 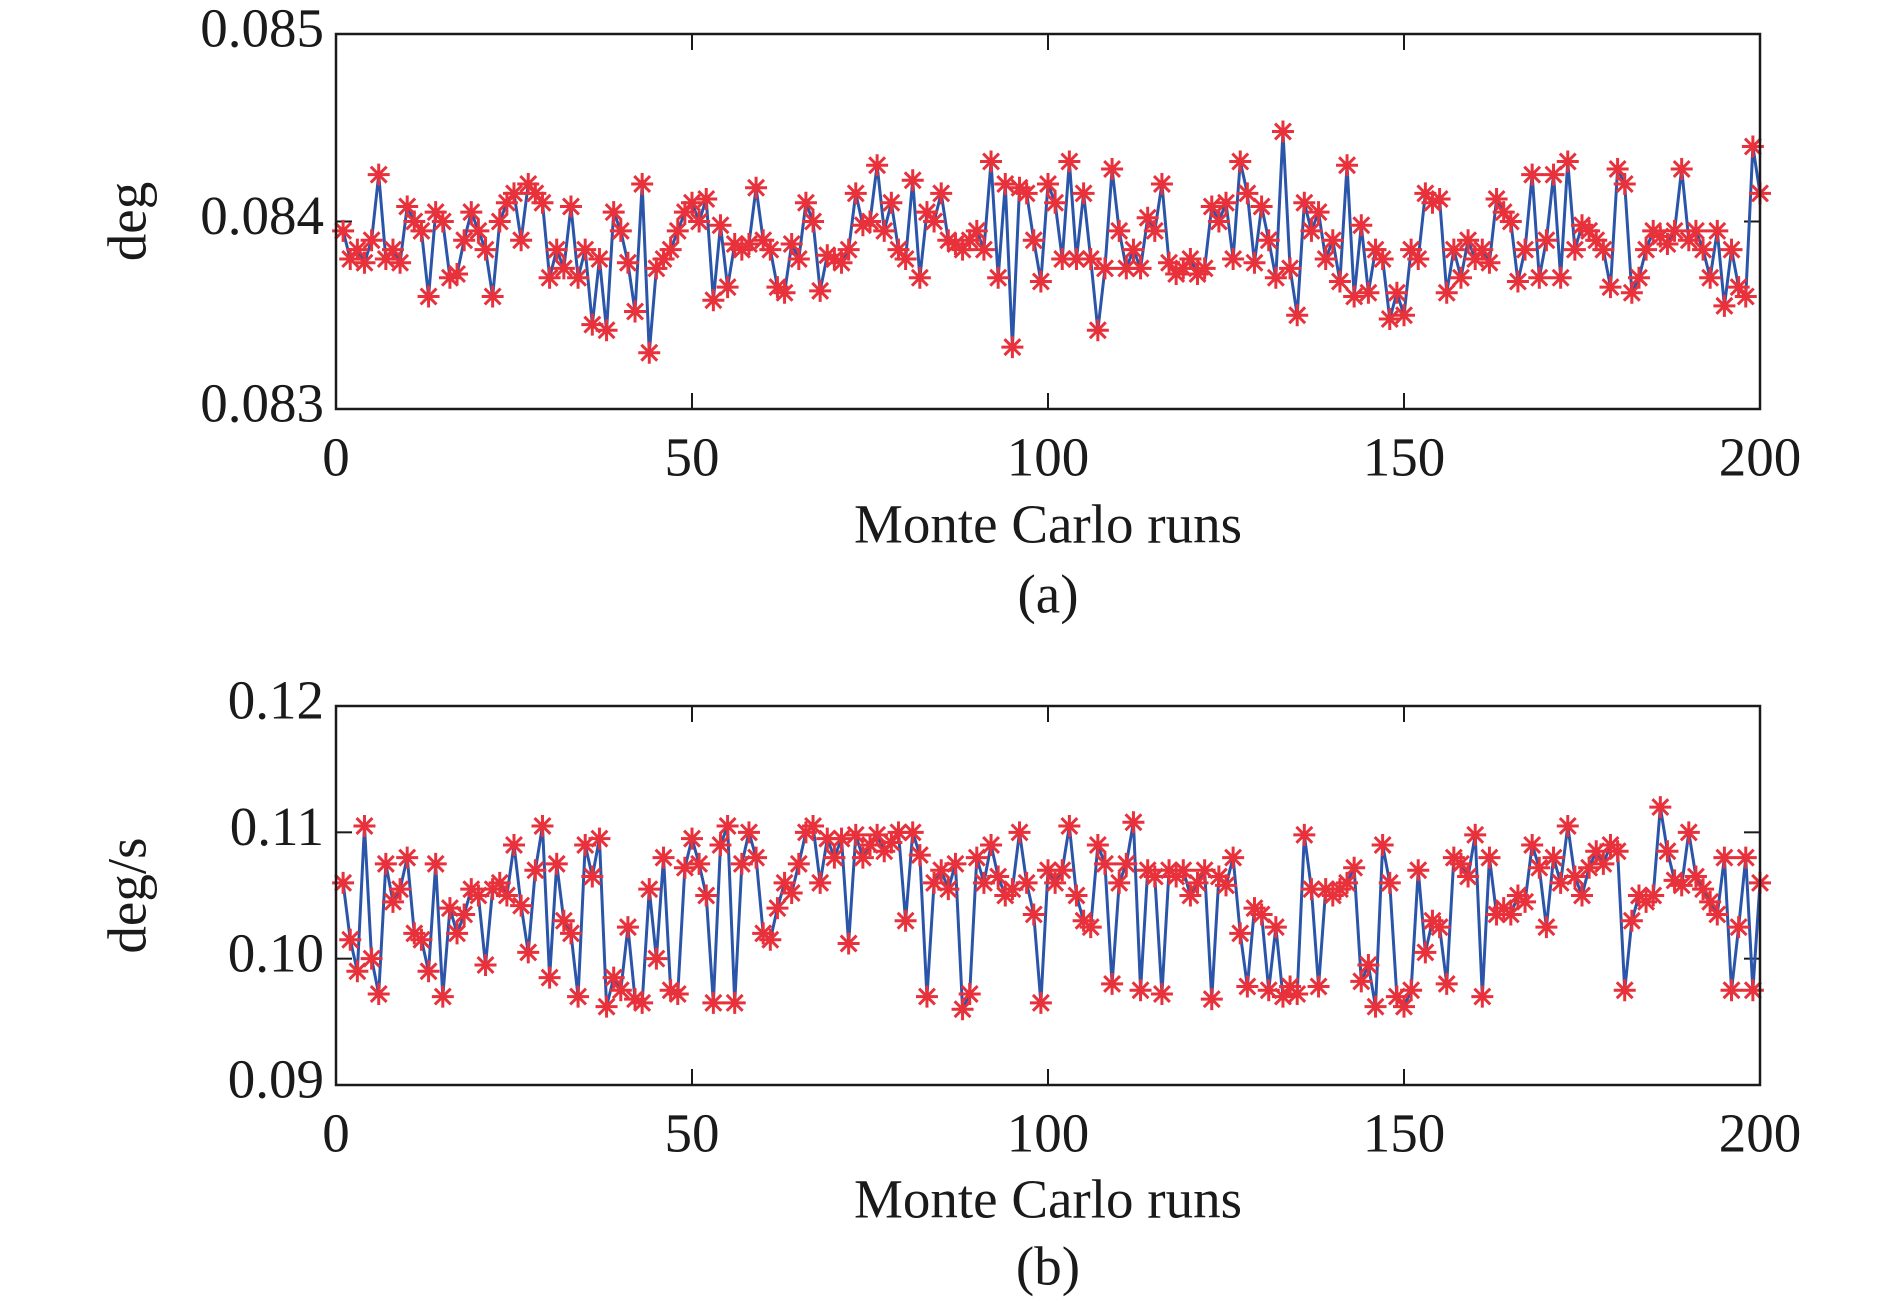 What do you see at coordinates (262, 29) in the screenshot?
I see `y-tick-label: 0.085` at bounding box center [262, 29].